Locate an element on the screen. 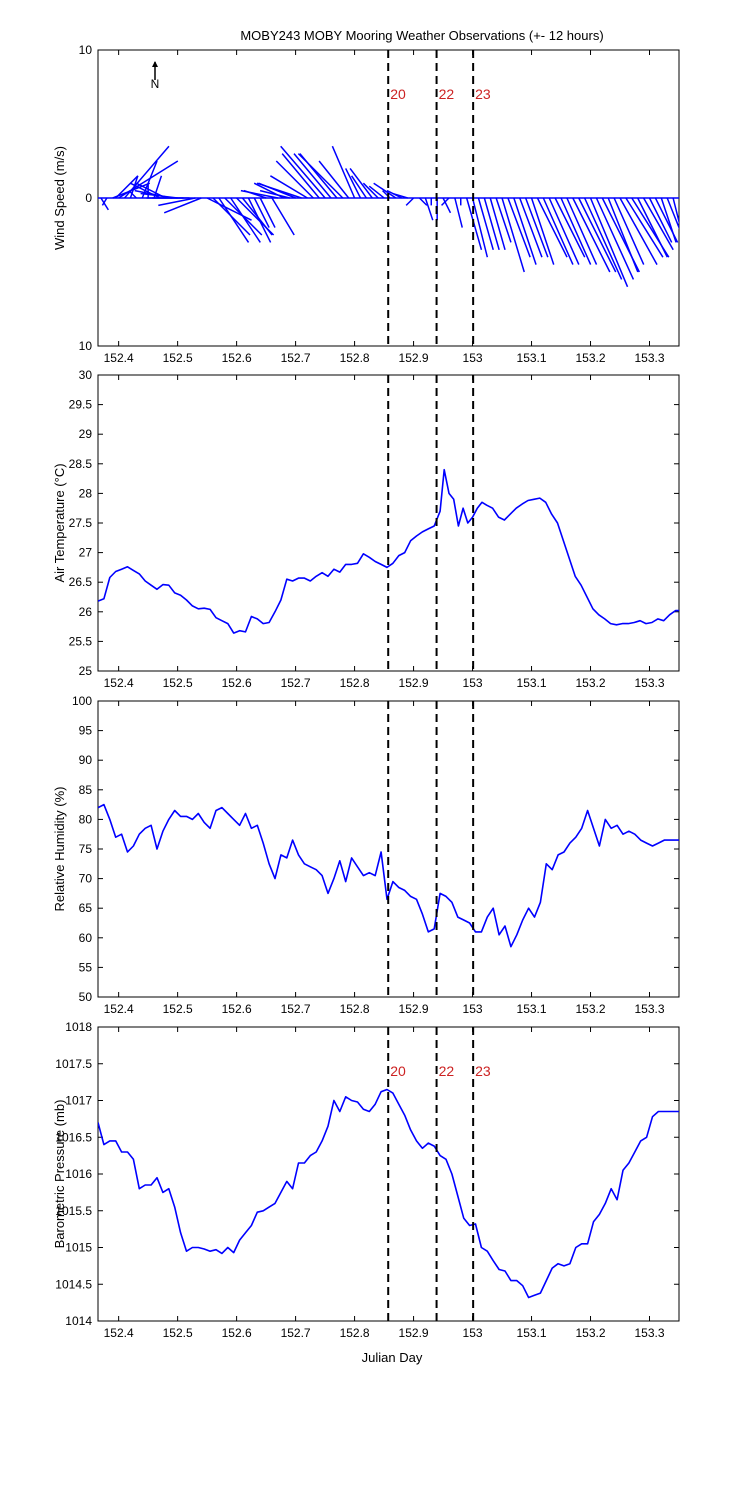  event-marker-label: 22 is located at coordinates (447, 94).